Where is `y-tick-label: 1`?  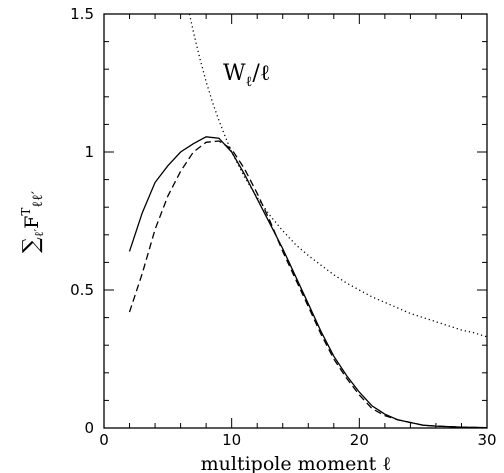
y-tick-label: 1 is located at coordinates (89, 152).